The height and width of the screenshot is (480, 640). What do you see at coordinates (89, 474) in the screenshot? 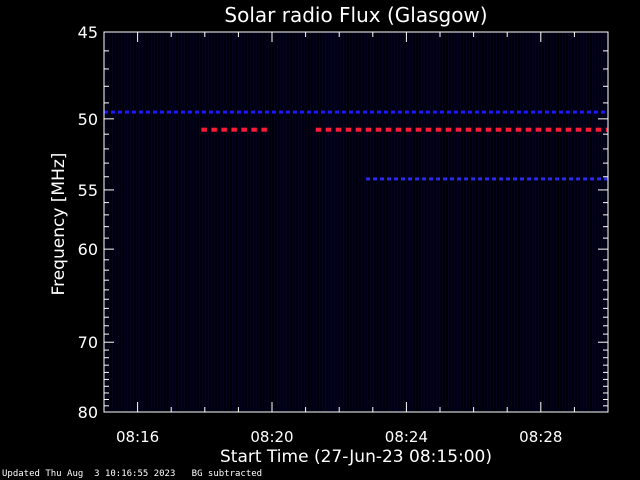
I see `updated-timestamp: Updated Thu Aug 3 10:16:55 2023` at bounding box center [89, 474].